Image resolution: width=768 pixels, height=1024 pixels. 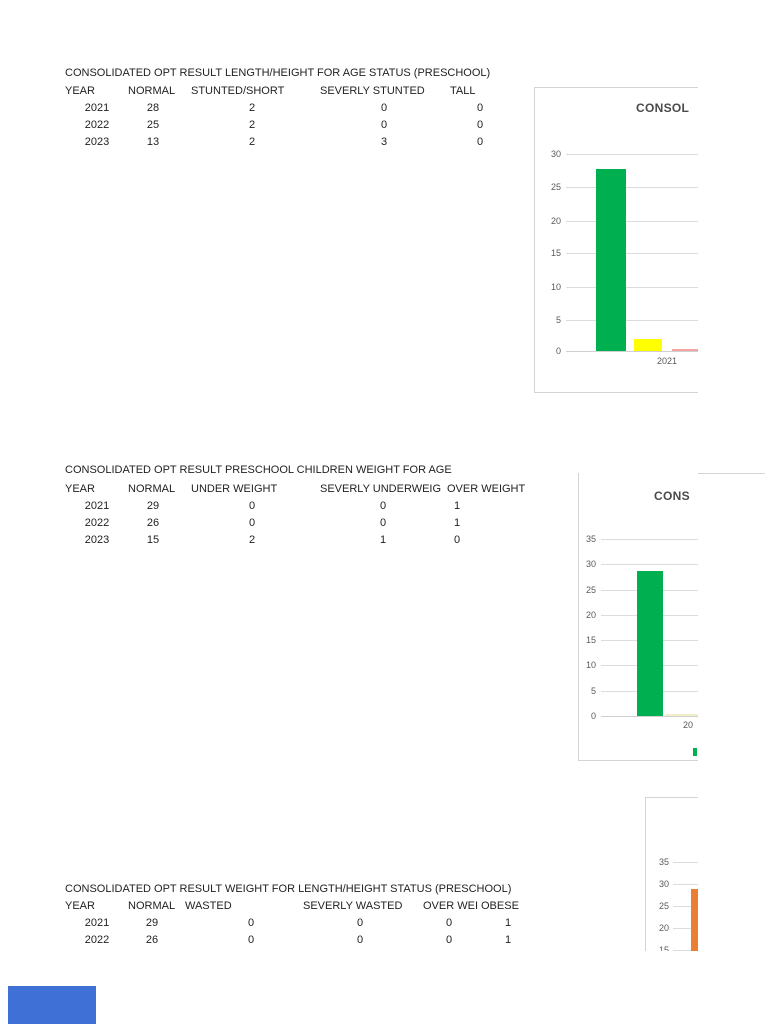 What do you see at coordinates (672, 496) in the screenshot?
I see `chart-title: CONS` at bounding box center [672, 496].